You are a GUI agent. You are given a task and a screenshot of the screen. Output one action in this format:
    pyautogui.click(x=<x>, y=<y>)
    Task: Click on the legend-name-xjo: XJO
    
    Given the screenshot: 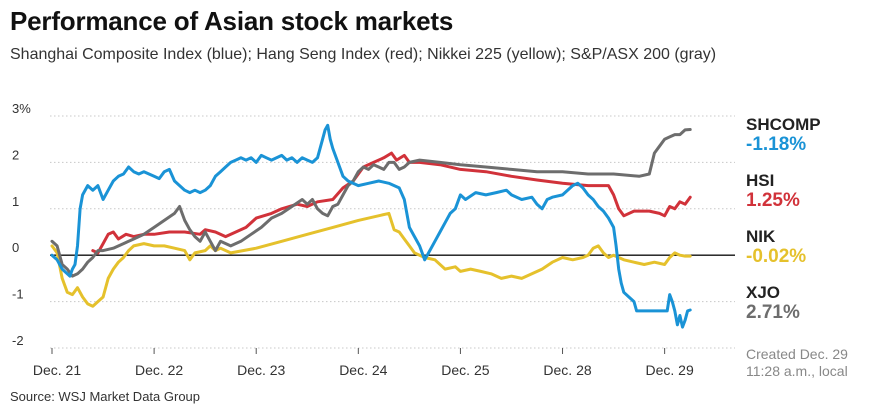 What is the action you would take?
    pyautogui.click(x=763, y=292)
    